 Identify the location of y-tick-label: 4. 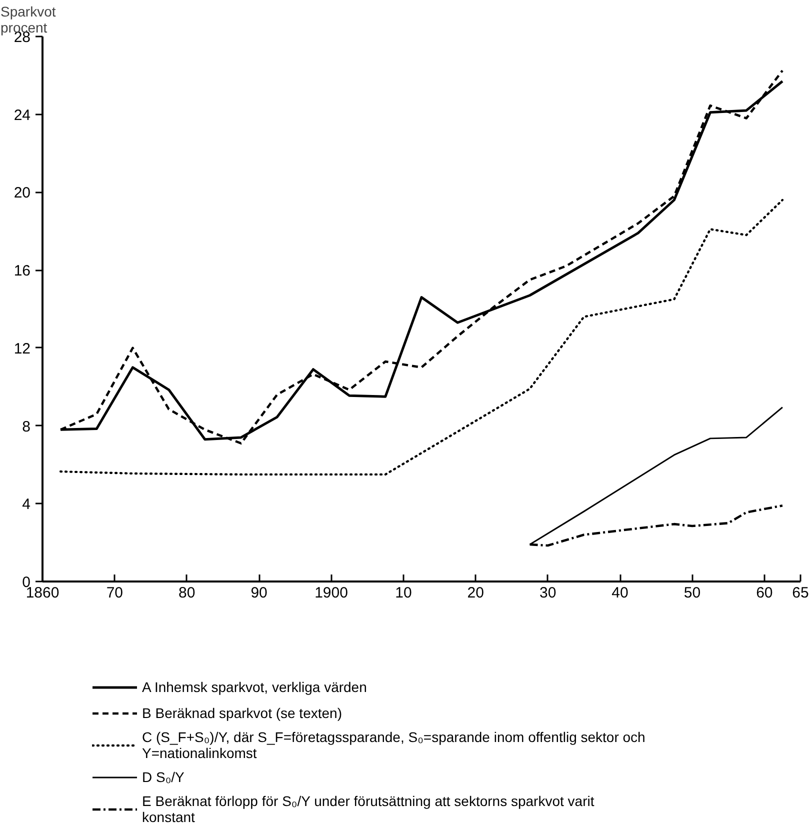
(26, 505).